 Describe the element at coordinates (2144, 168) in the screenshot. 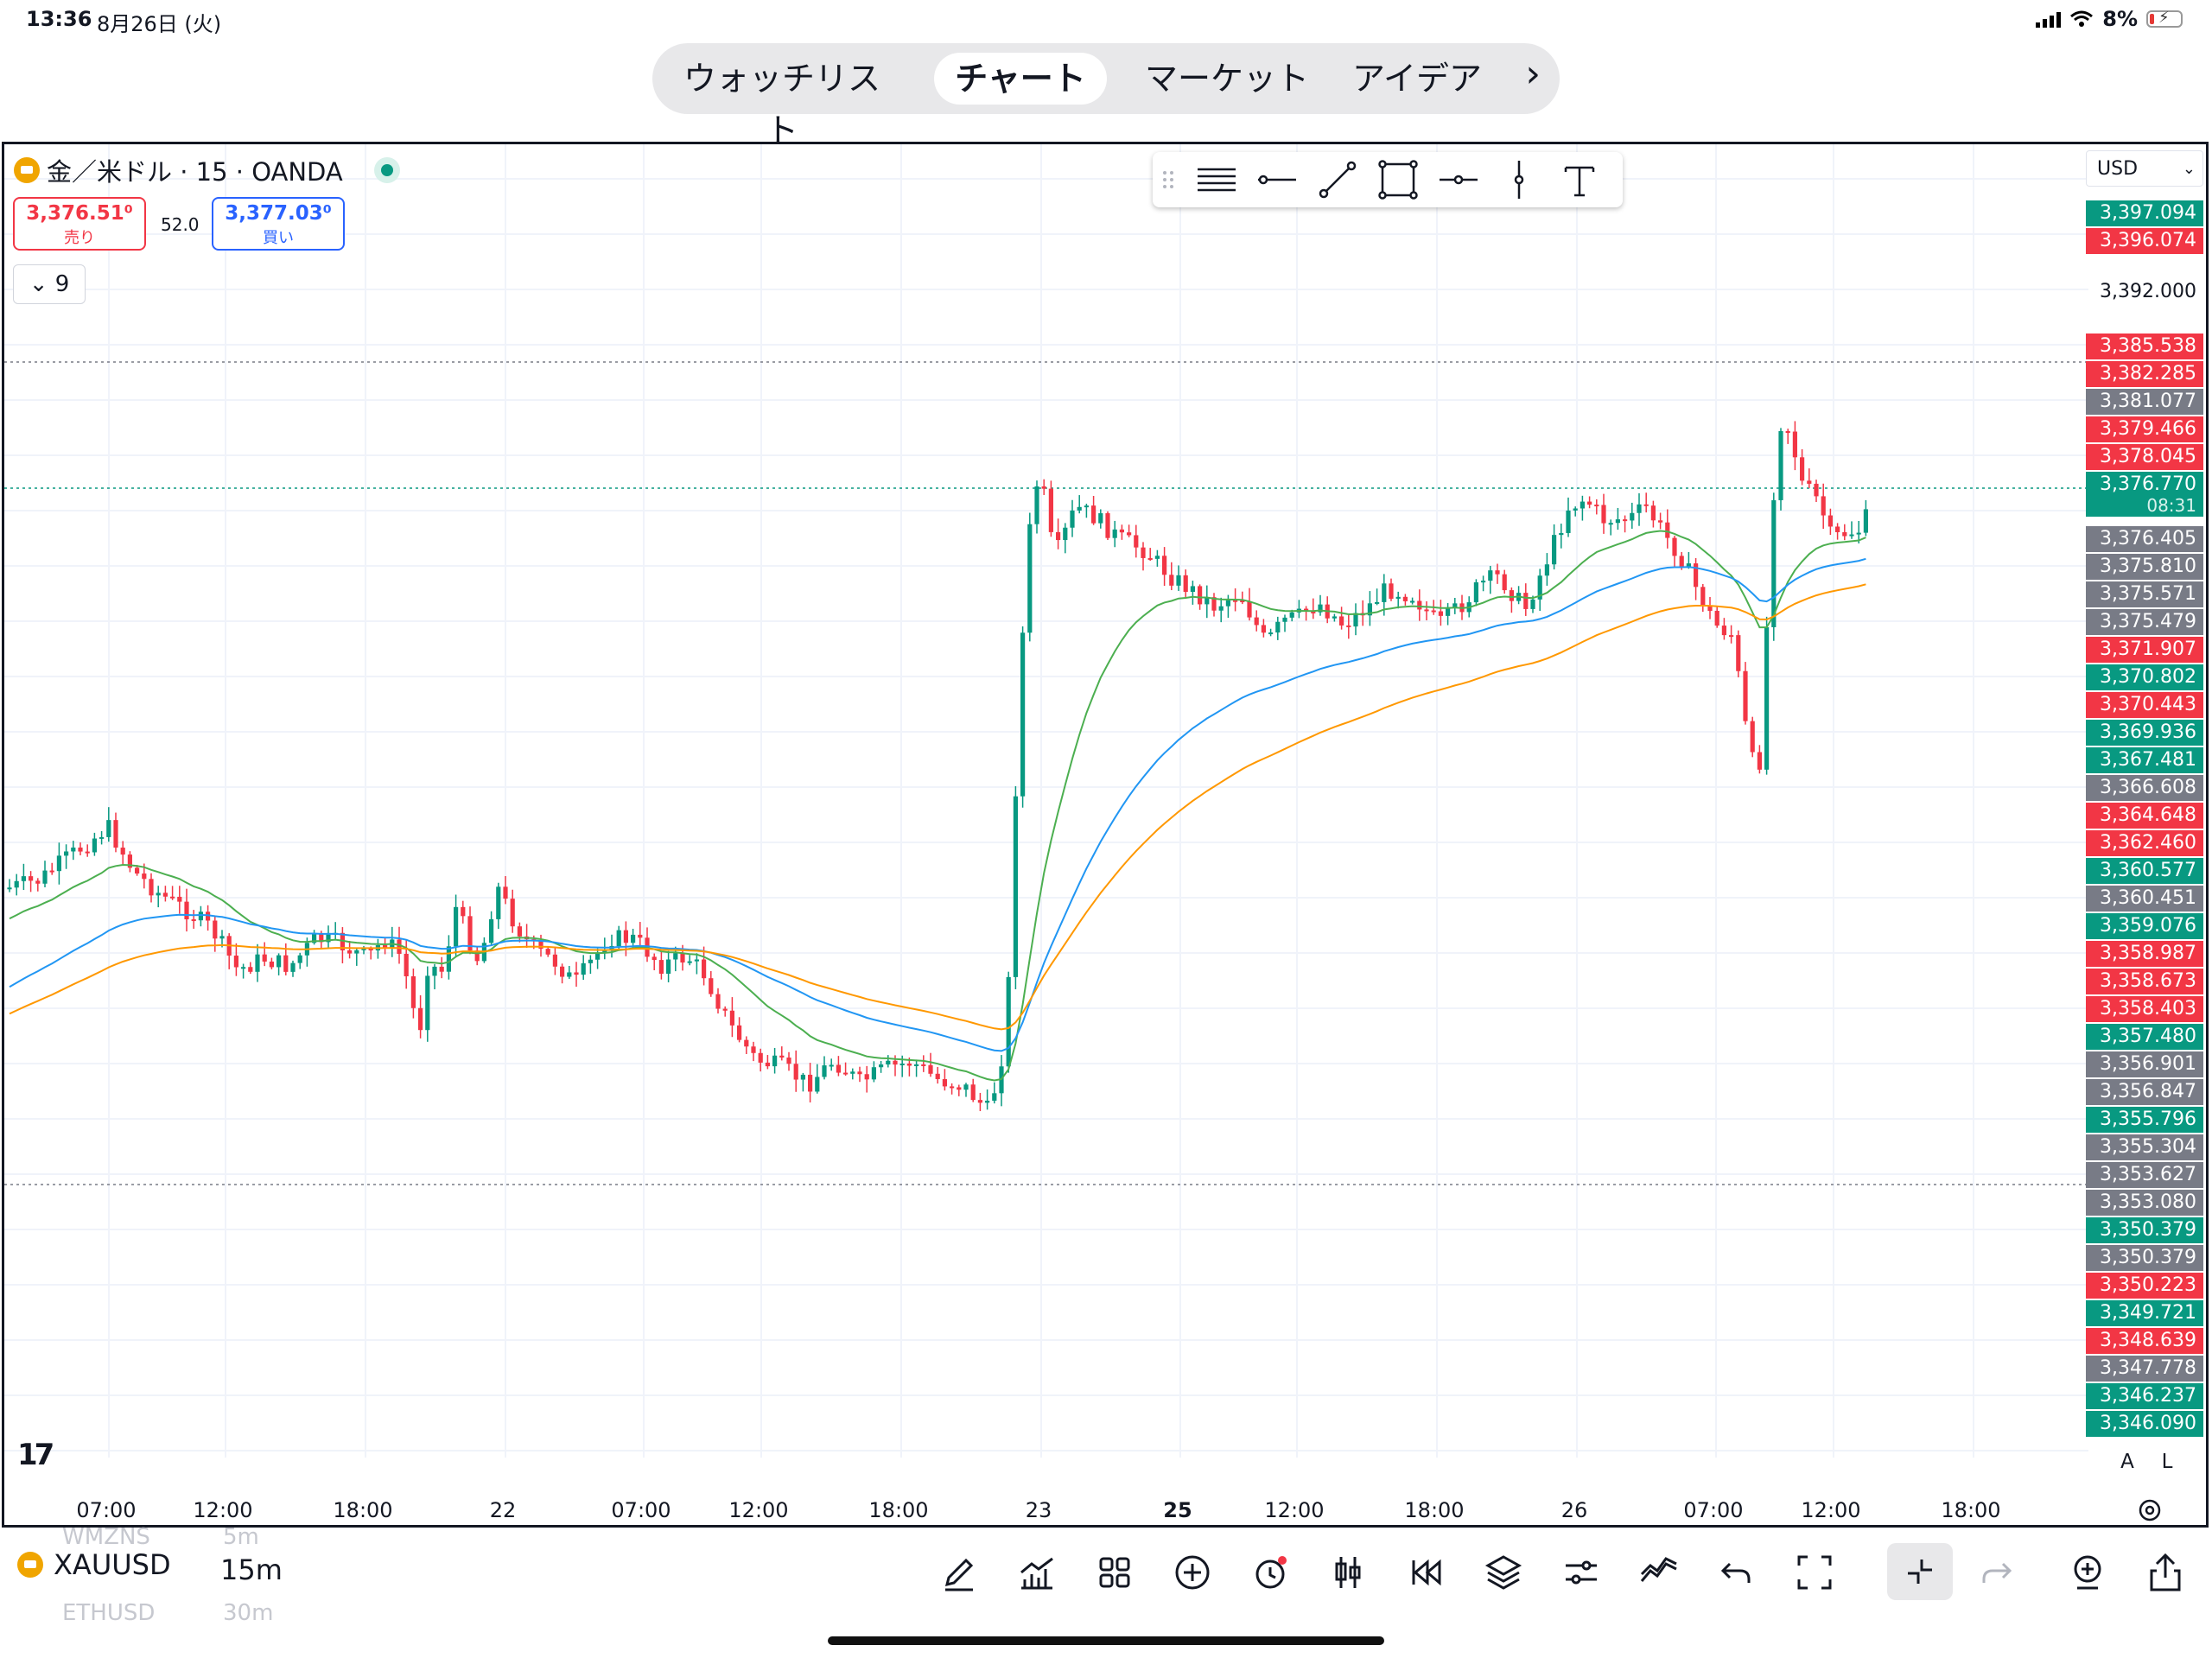

I see `currency-select: USD ⌄` at that location.